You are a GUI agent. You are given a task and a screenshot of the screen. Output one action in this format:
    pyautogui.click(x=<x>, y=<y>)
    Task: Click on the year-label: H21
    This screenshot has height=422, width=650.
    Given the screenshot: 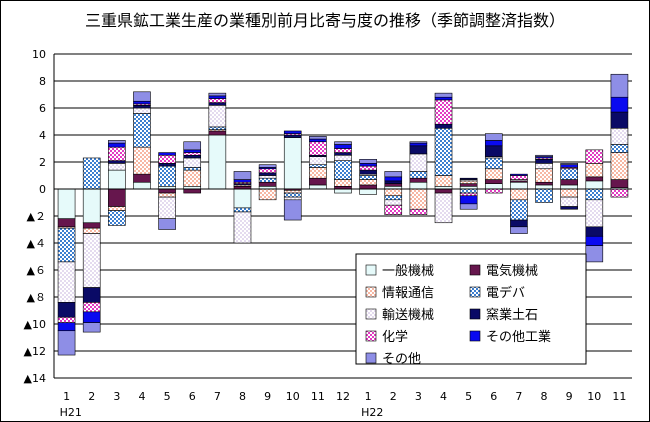 What is the action you would take?
    pyautogui.click(x=71, y=412)
    